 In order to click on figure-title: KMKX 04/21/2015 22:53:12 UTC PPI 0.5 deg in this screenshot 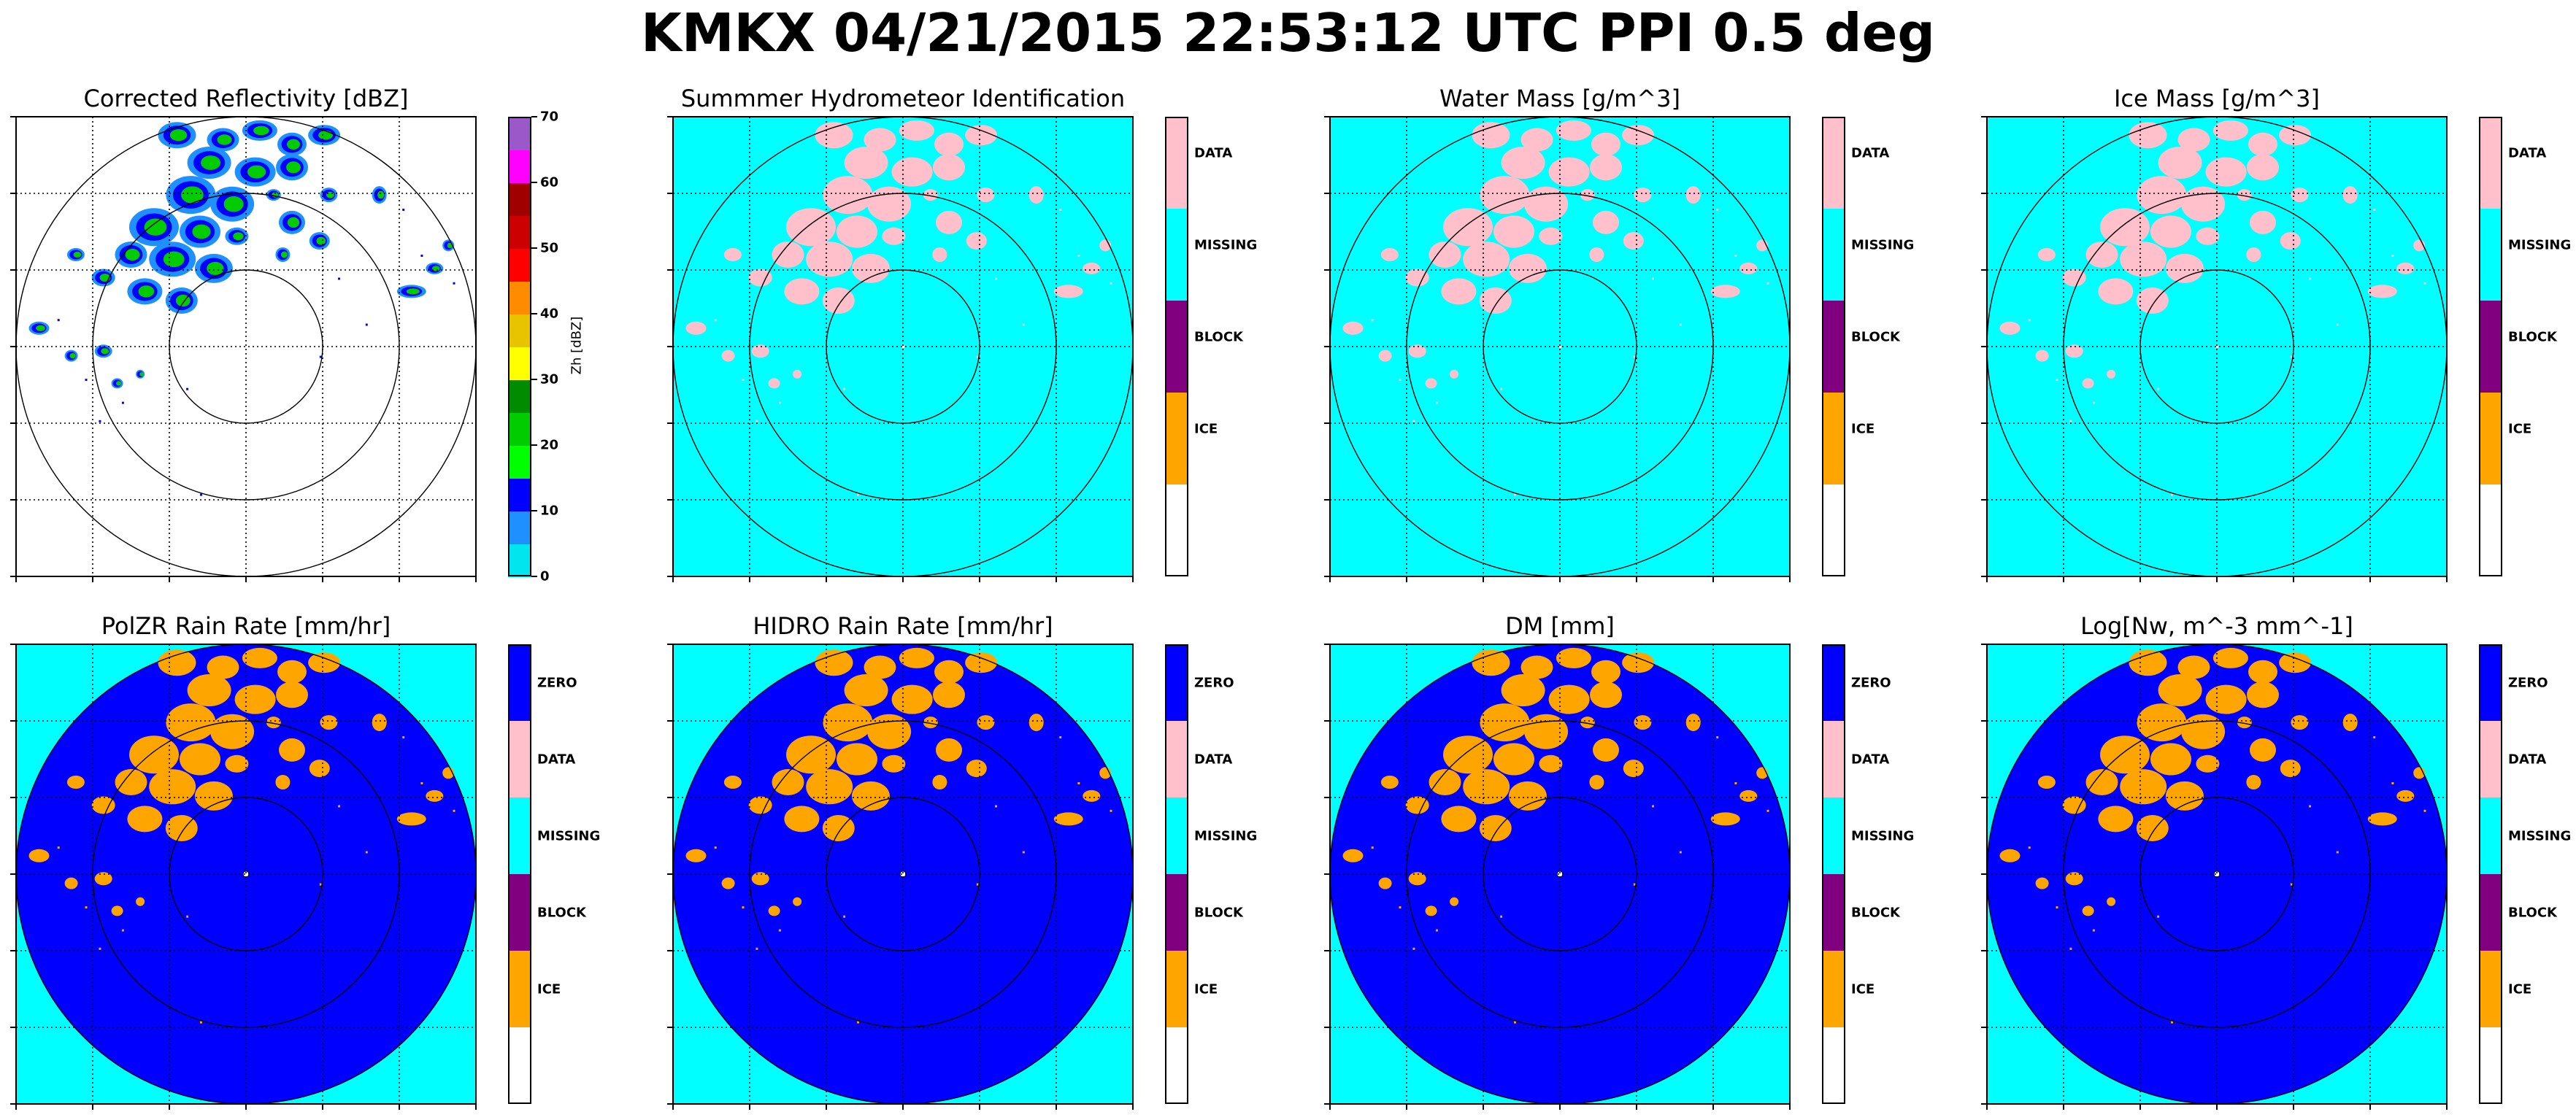, I will do `click(1288, 32)`.